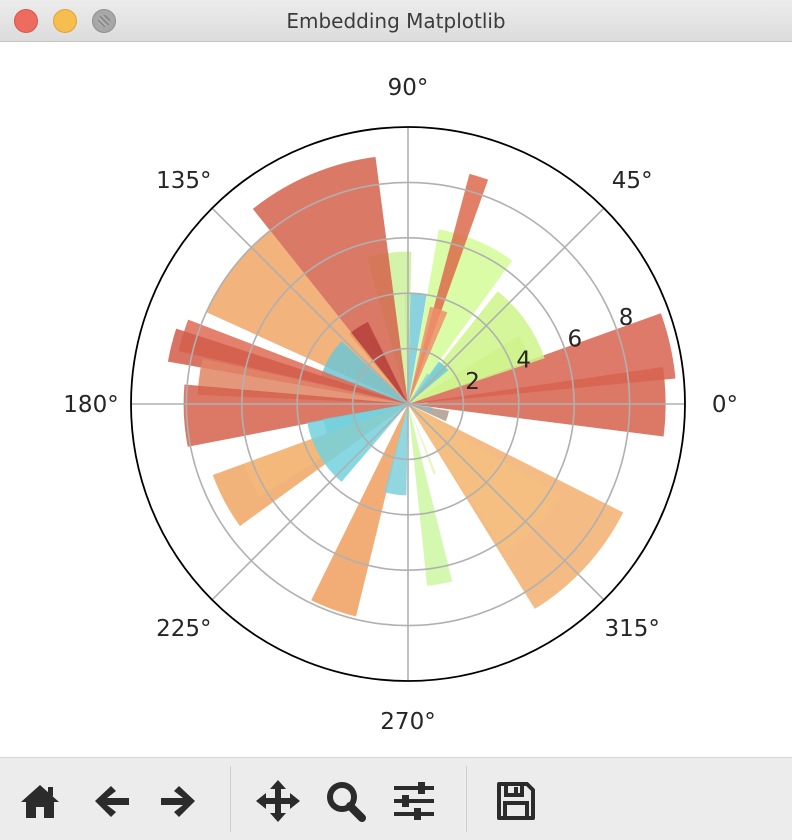  I want to click on zoom-icon, so click(346, 802).